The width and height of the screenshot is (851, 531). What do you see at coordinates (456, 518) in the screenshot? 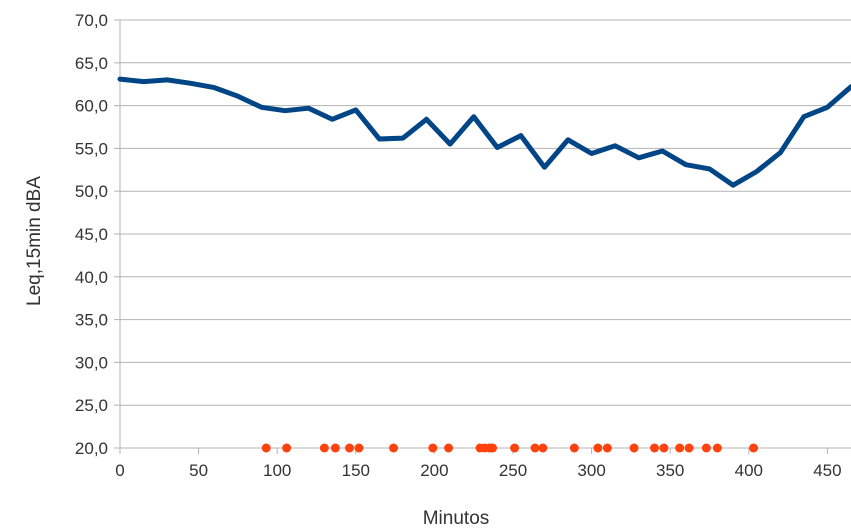
I see `x-axis-title: Minutos` at bounding box center [456, 518].